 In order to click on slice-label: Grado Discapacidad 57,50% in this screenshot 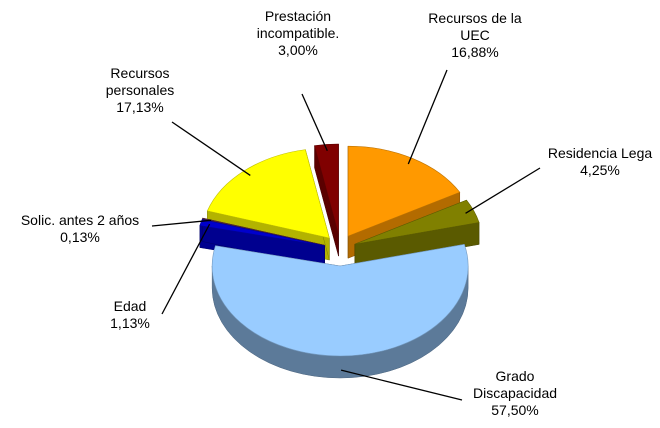, I will do `click(515, 393)`.